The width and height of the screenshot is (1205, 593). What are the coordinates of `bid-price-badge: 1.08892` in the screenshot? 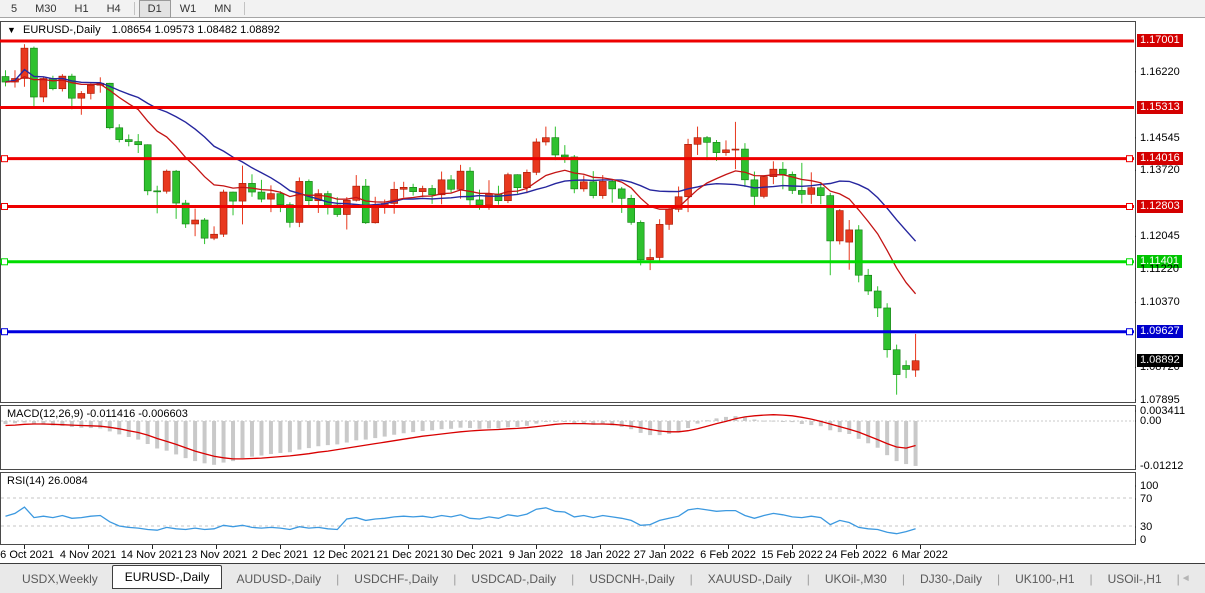 It's located at (1160, 360).